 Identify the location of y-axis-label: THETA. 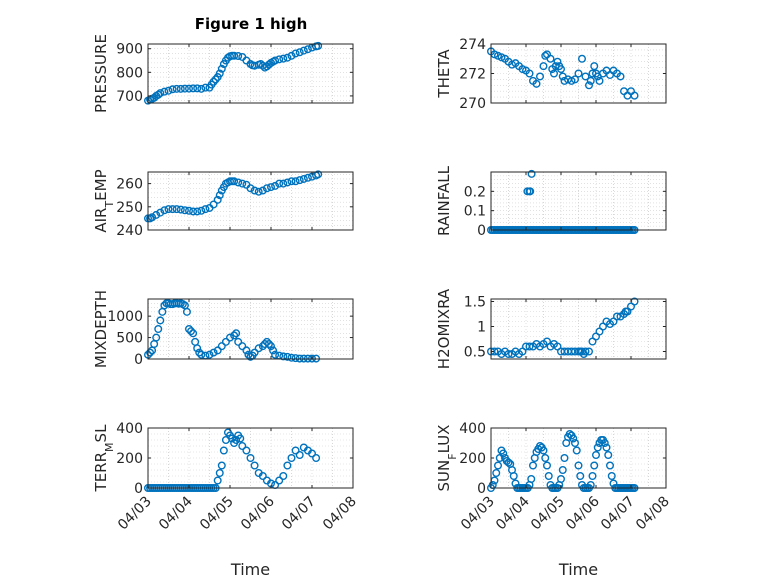
(444, 74).